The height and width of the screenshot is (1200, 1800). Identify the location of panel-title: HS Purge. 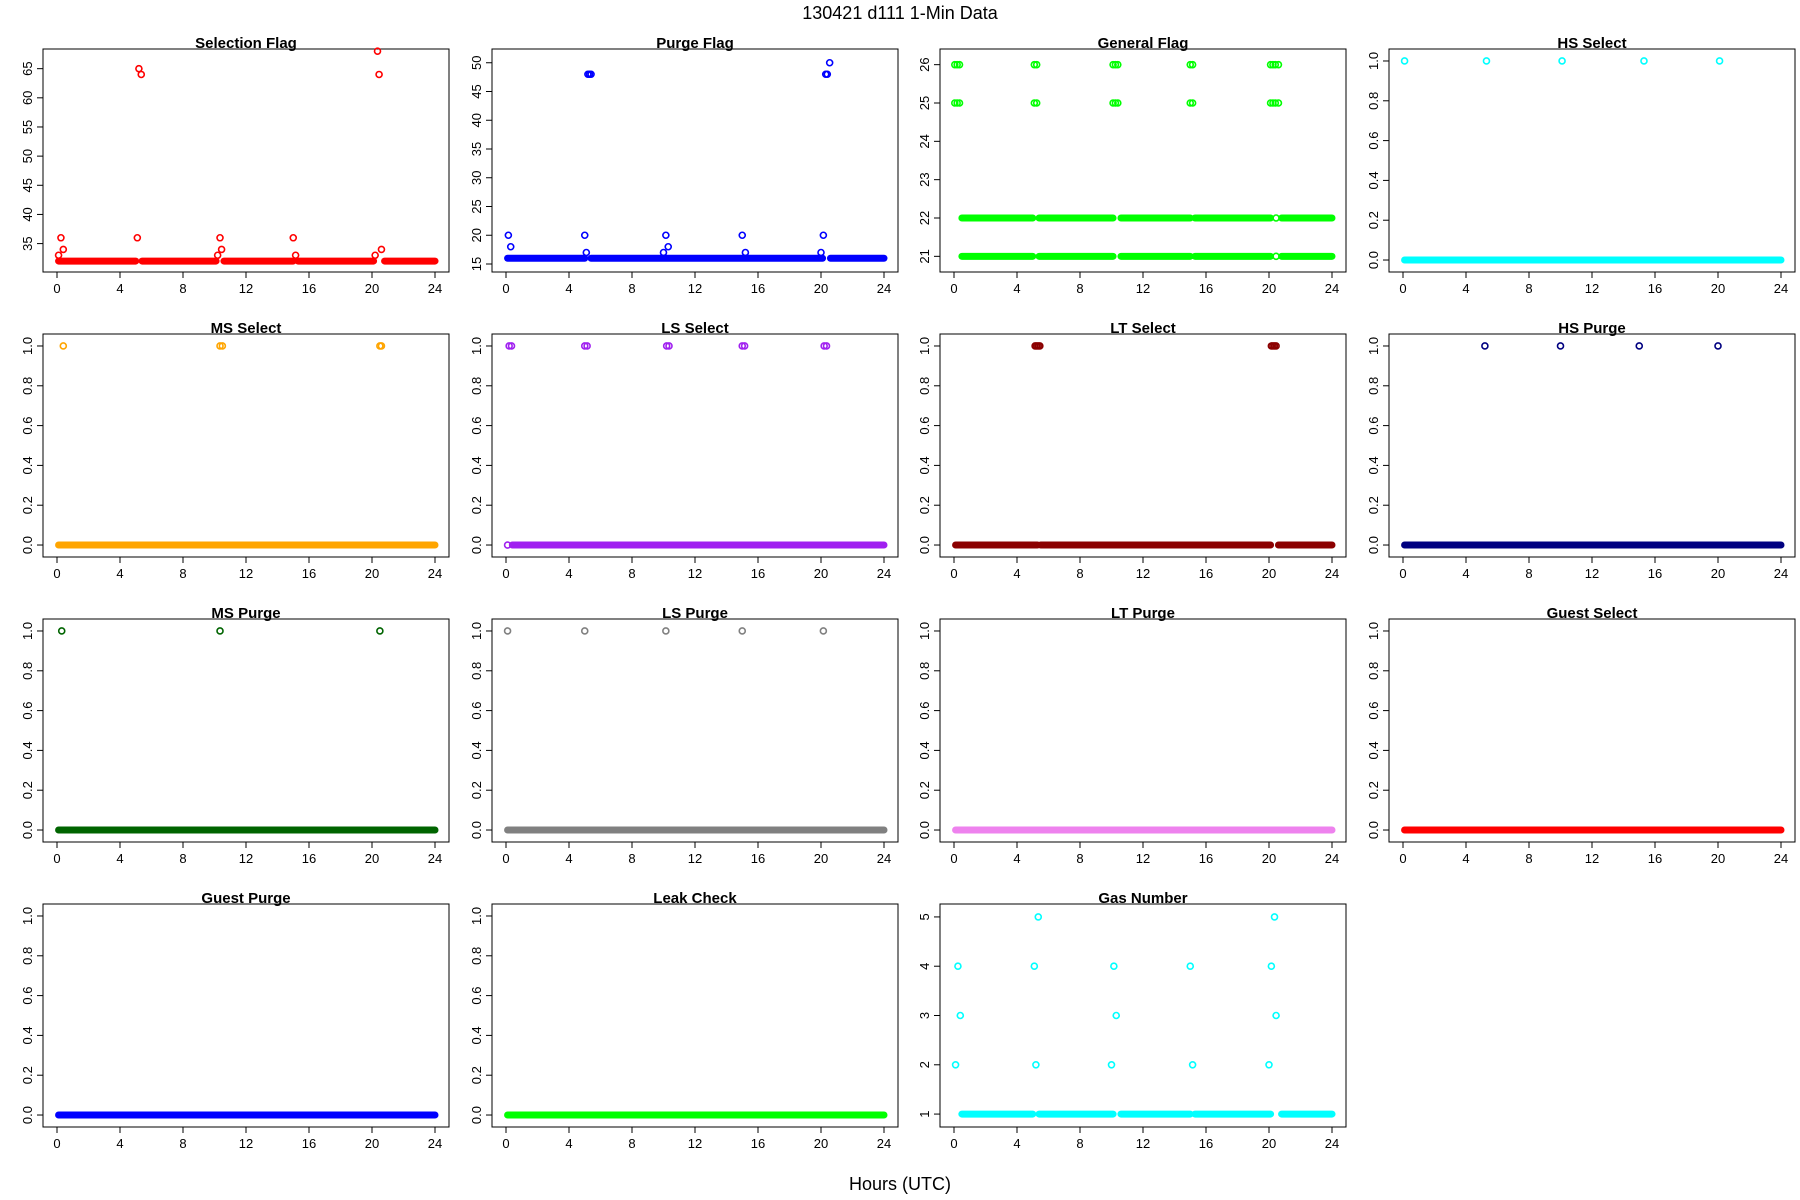
(1592, 328).